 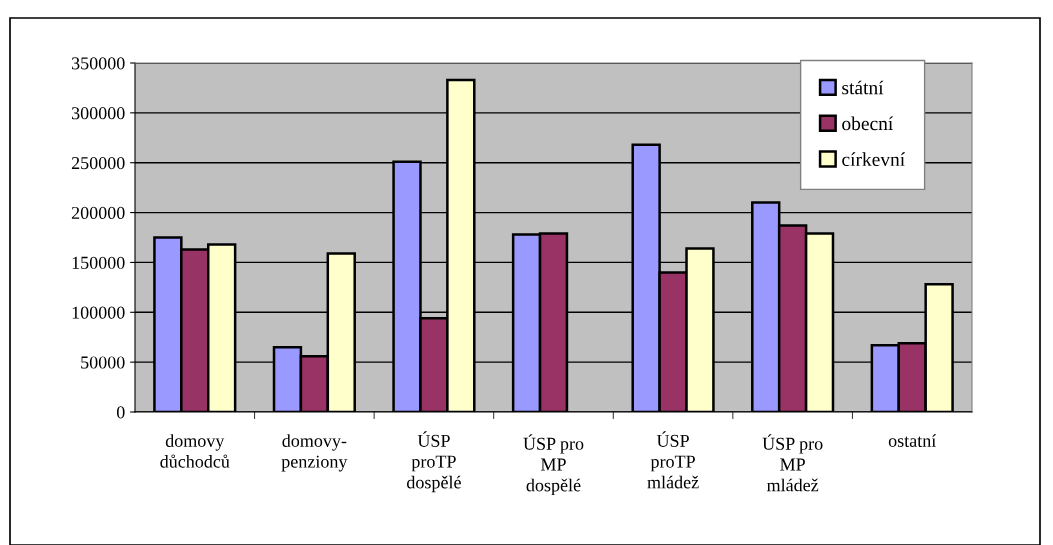 I want to click on y-tick-label: 100000, so click(x=98, y=312).